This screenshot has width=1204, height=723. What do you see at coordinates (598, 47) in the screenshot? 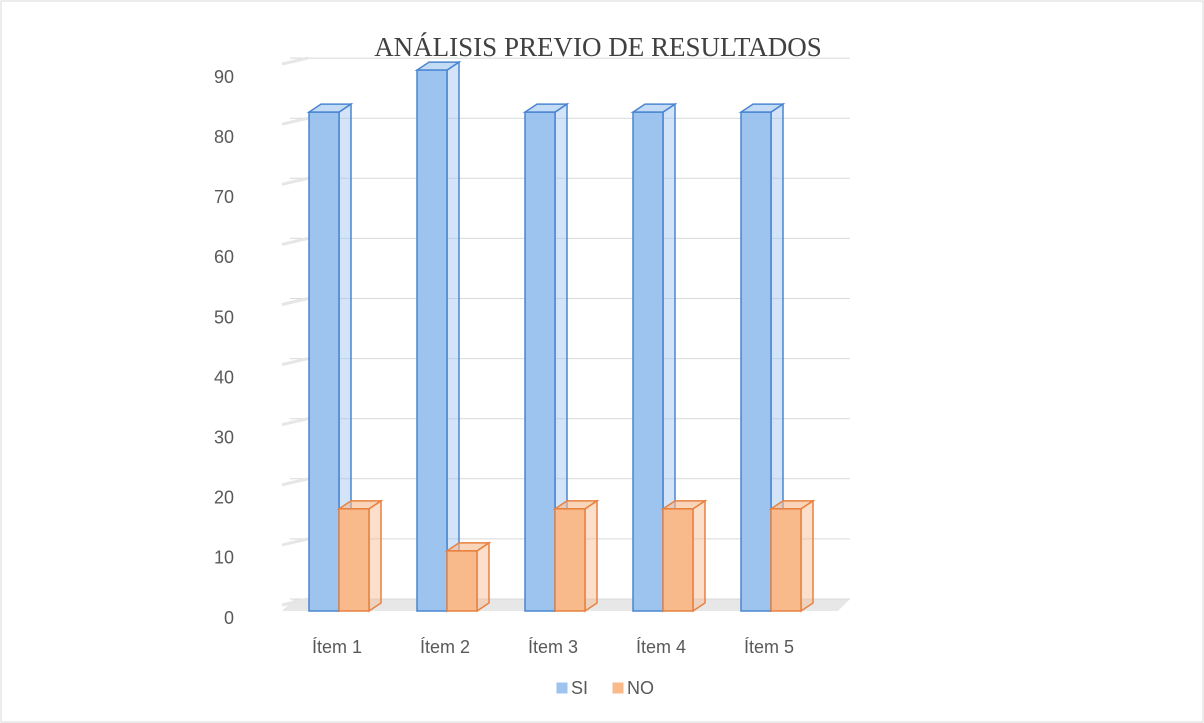
I see `chart-title: ANÁLISIS PREVIO DE RESULTADOS` at bounding box center [598, 47].